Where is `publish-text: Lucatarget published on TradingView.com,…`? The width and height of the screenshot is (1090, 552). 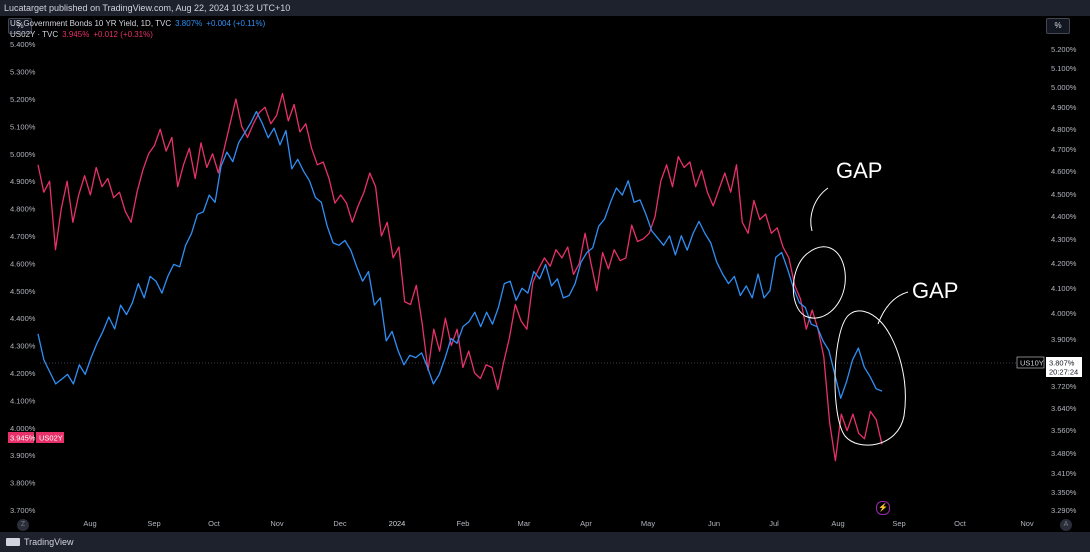
publish-text: Lucatarget published on TradingView.com,… is located at coordinates (147, 8).